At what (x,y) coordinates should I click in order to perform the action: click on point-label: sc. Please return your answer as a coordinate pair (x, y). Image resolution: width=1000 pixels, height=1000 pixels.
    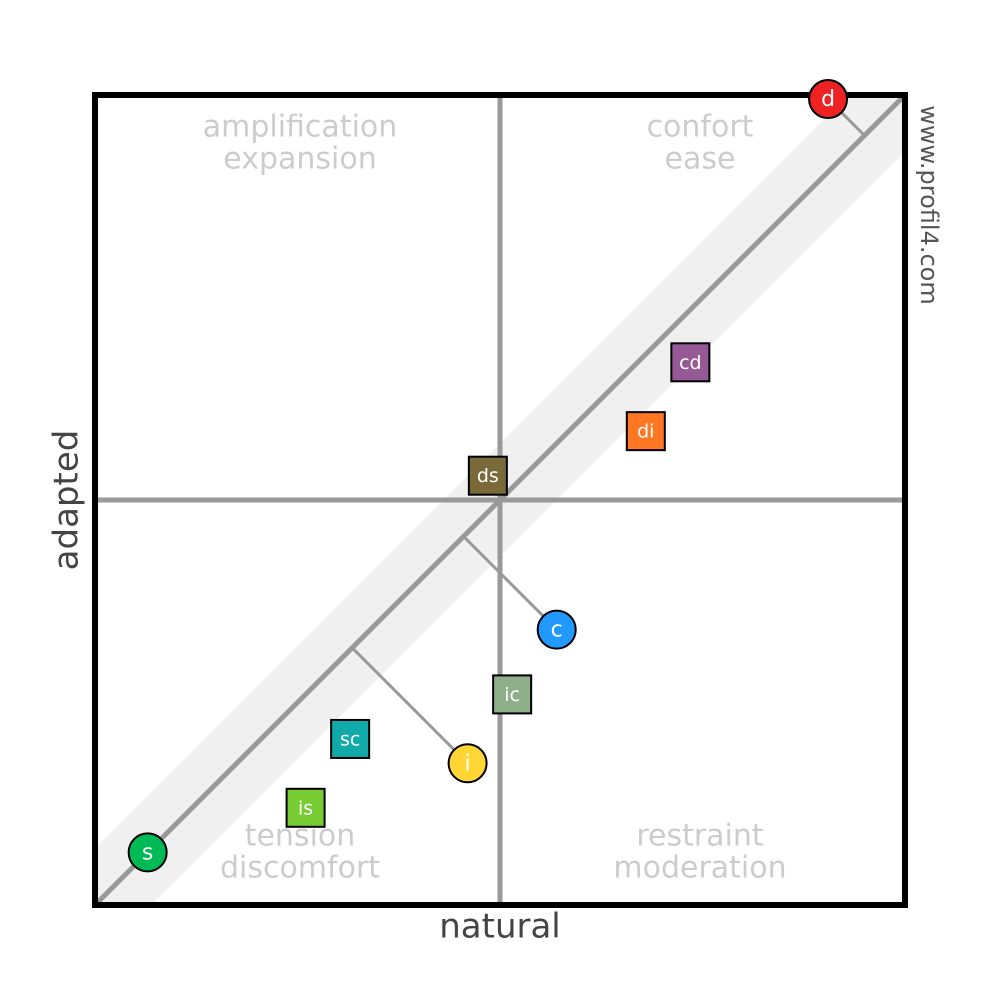
    Looking at the image, I should click on (350, 739).